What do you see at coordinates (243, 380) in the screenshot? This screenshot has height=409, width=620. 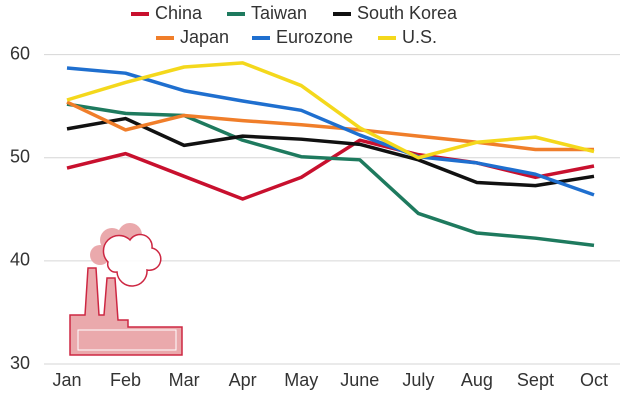 I see `x-tick-label: Apr` at bounding box center [243, 380].